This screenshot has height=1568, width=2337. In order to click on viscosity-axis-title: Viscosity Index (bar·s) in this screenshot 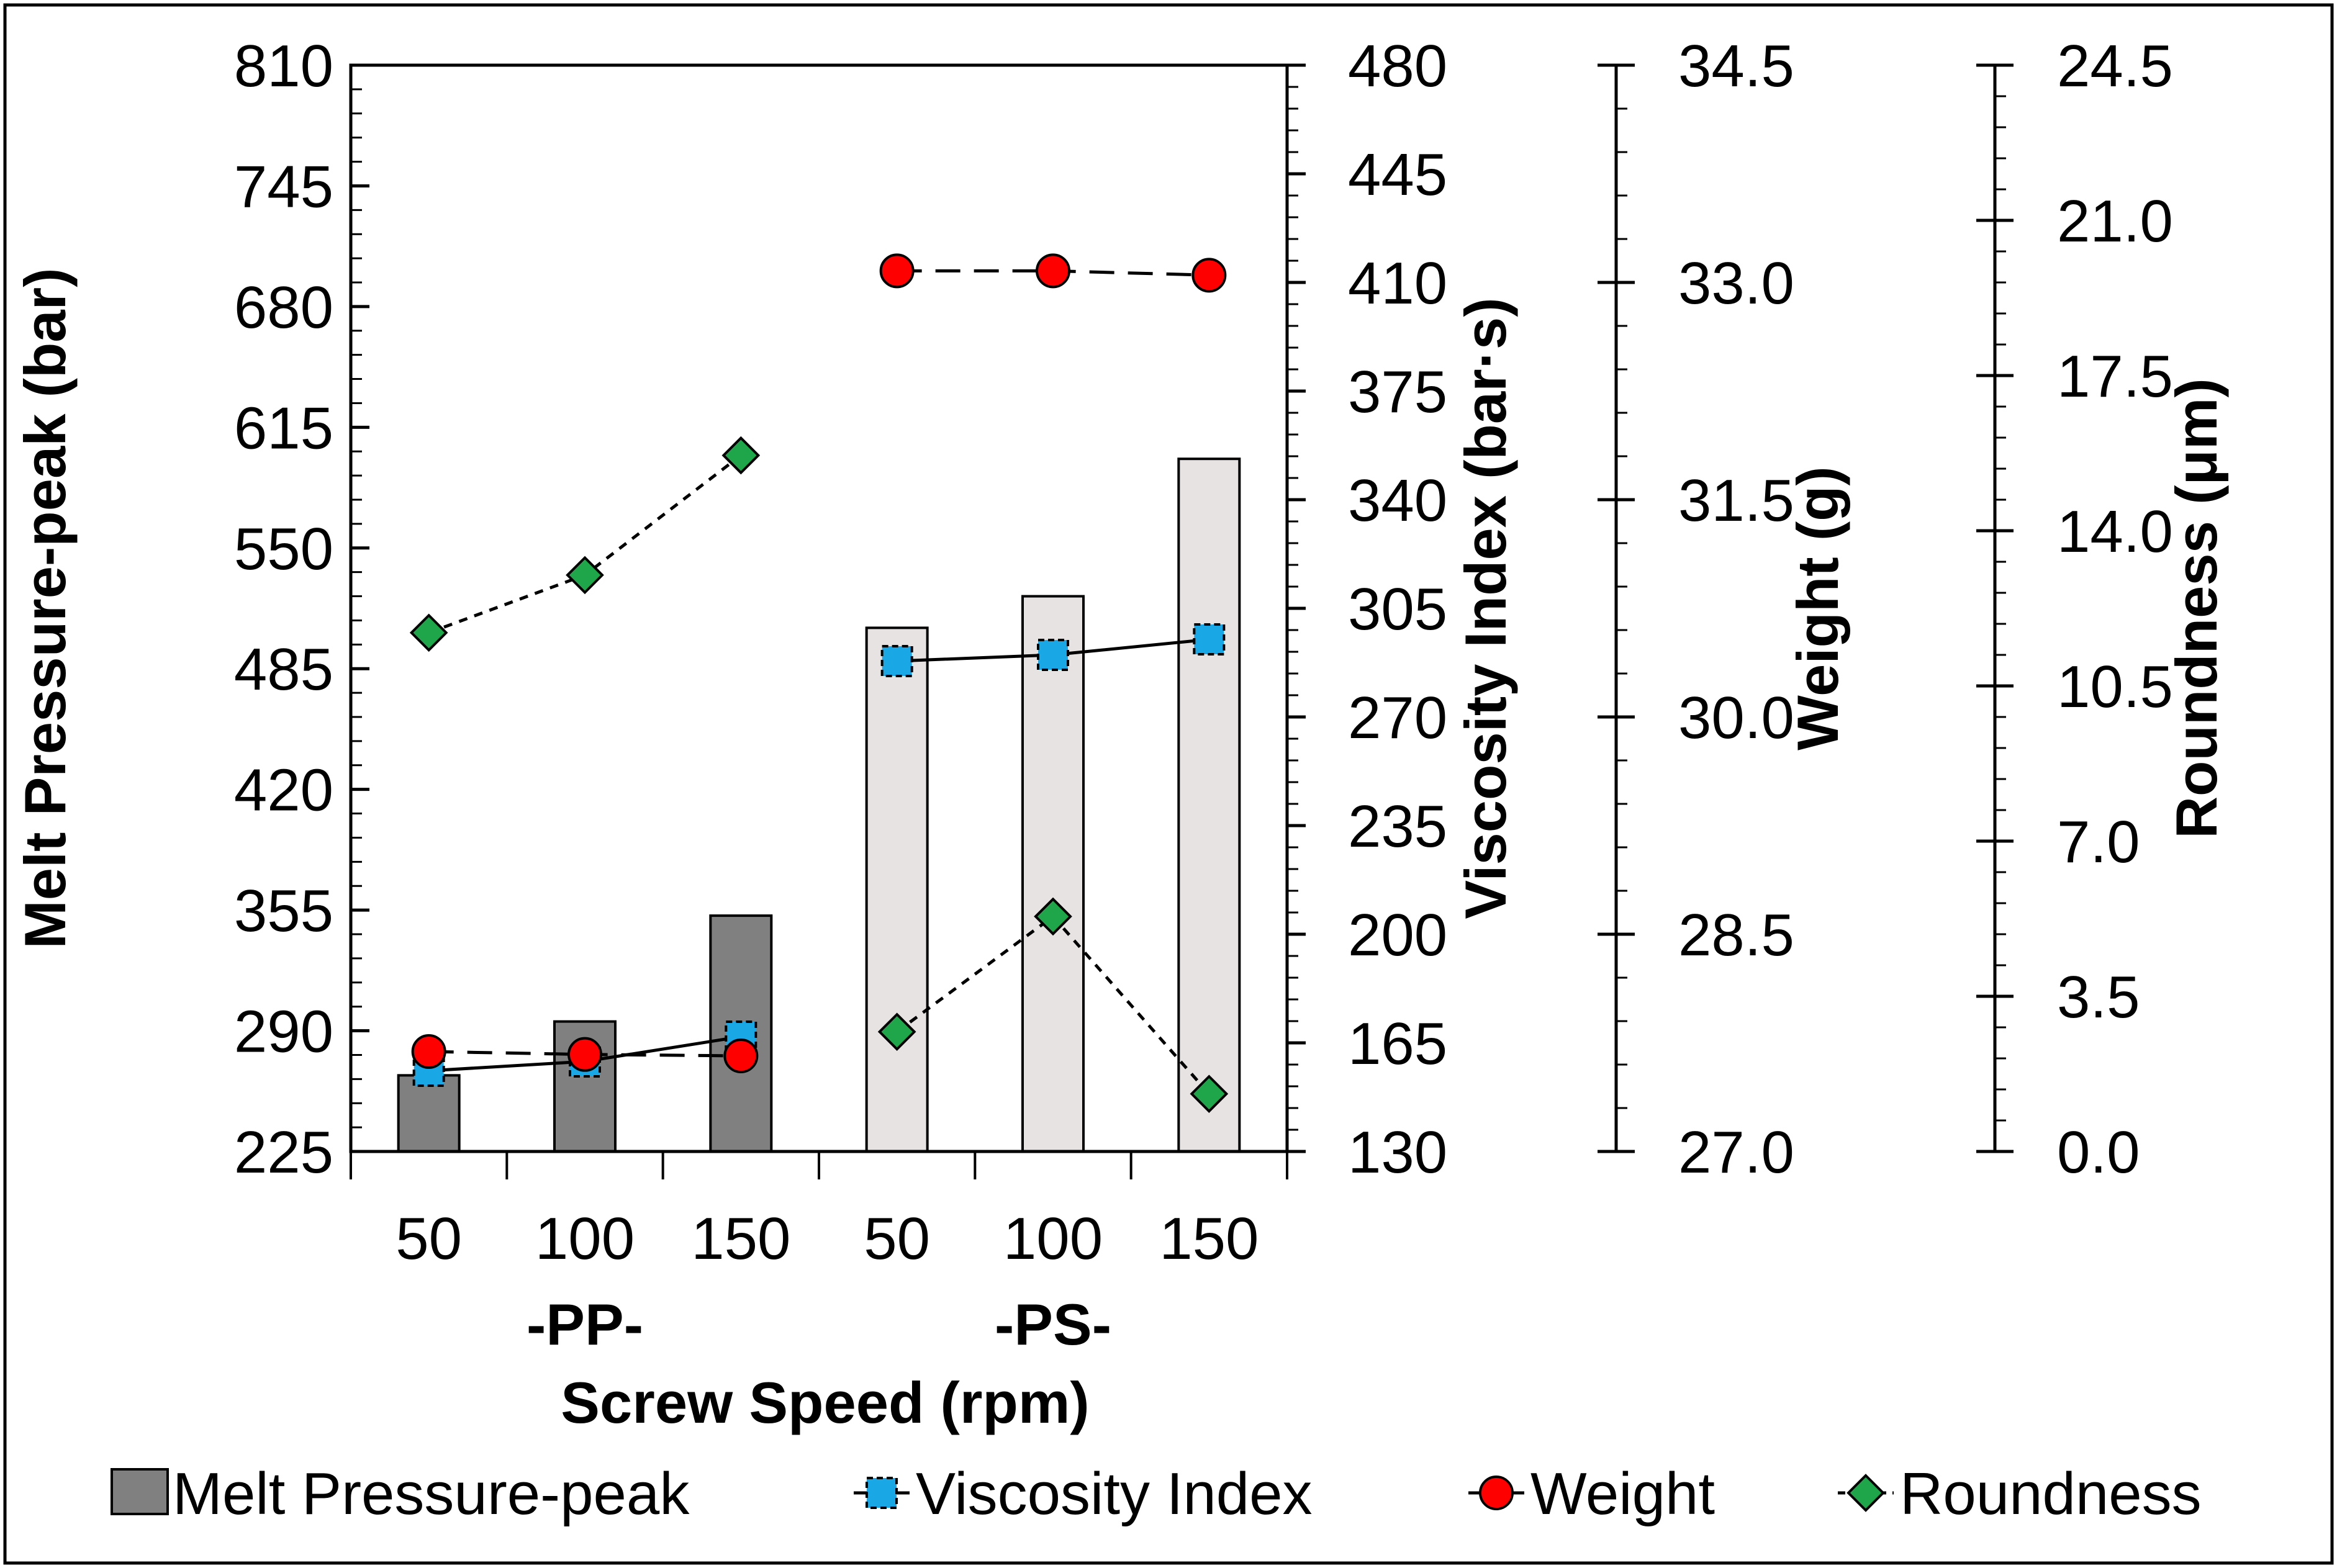, I will do `click(1485, 608)`.